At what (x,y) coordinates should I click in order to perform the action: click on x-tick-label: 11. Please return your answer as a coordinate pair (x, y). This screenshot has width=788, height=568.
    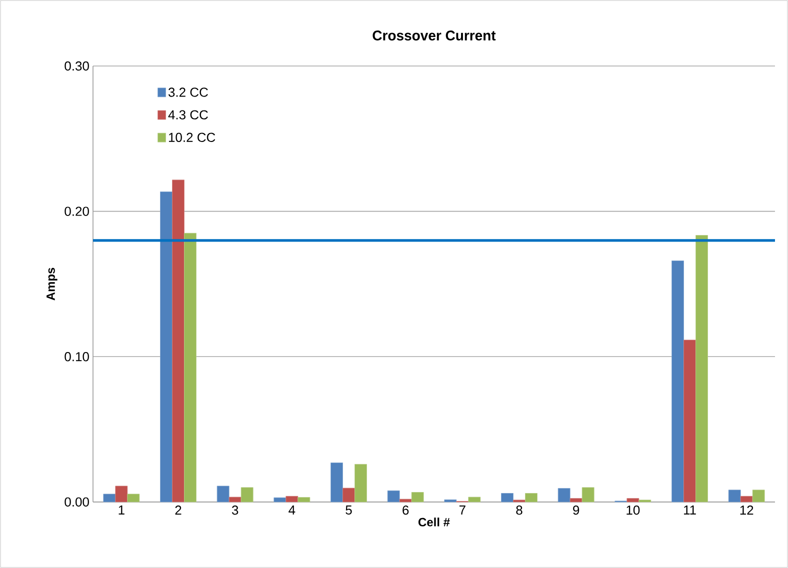
    Looking at the image, I should click on (690, 510).